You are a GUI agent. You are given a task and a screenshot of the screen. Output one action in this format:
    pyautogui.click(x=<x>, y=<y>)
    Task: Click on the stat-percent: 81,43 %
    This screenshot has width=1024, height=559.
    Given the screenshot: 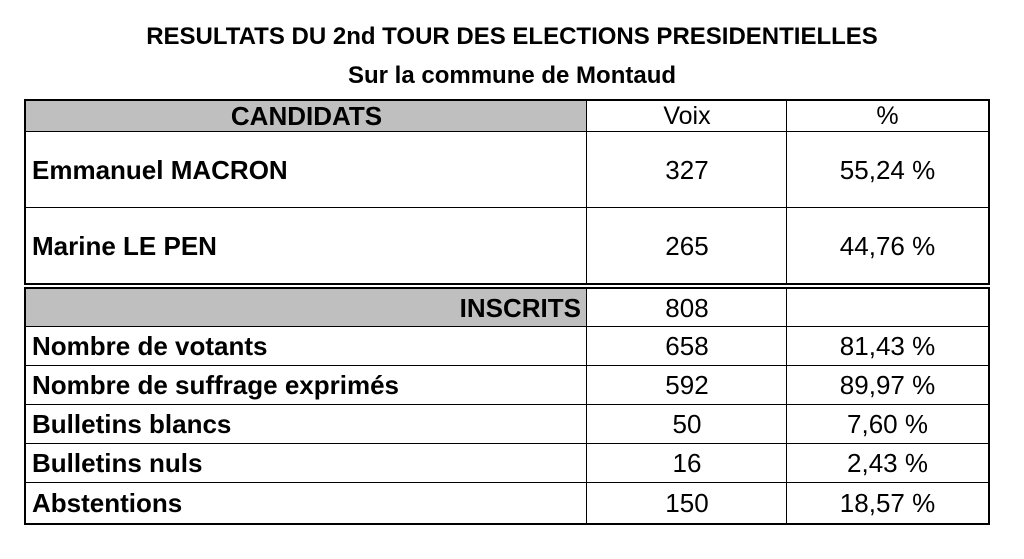 What is the action you would take?
    pyautogui.click(x=887, y=346)
    